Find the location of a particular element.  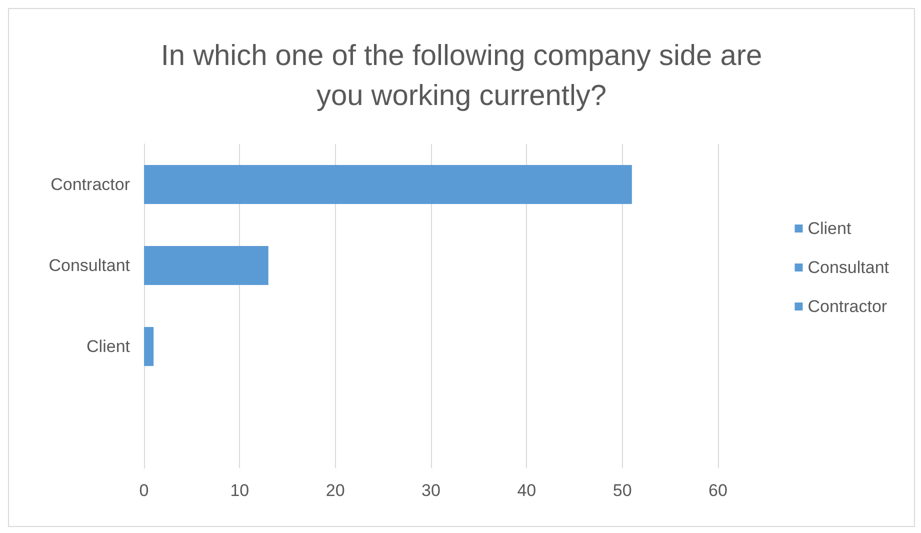

x-tick-label: 0 is located at coordinates (144, 490).